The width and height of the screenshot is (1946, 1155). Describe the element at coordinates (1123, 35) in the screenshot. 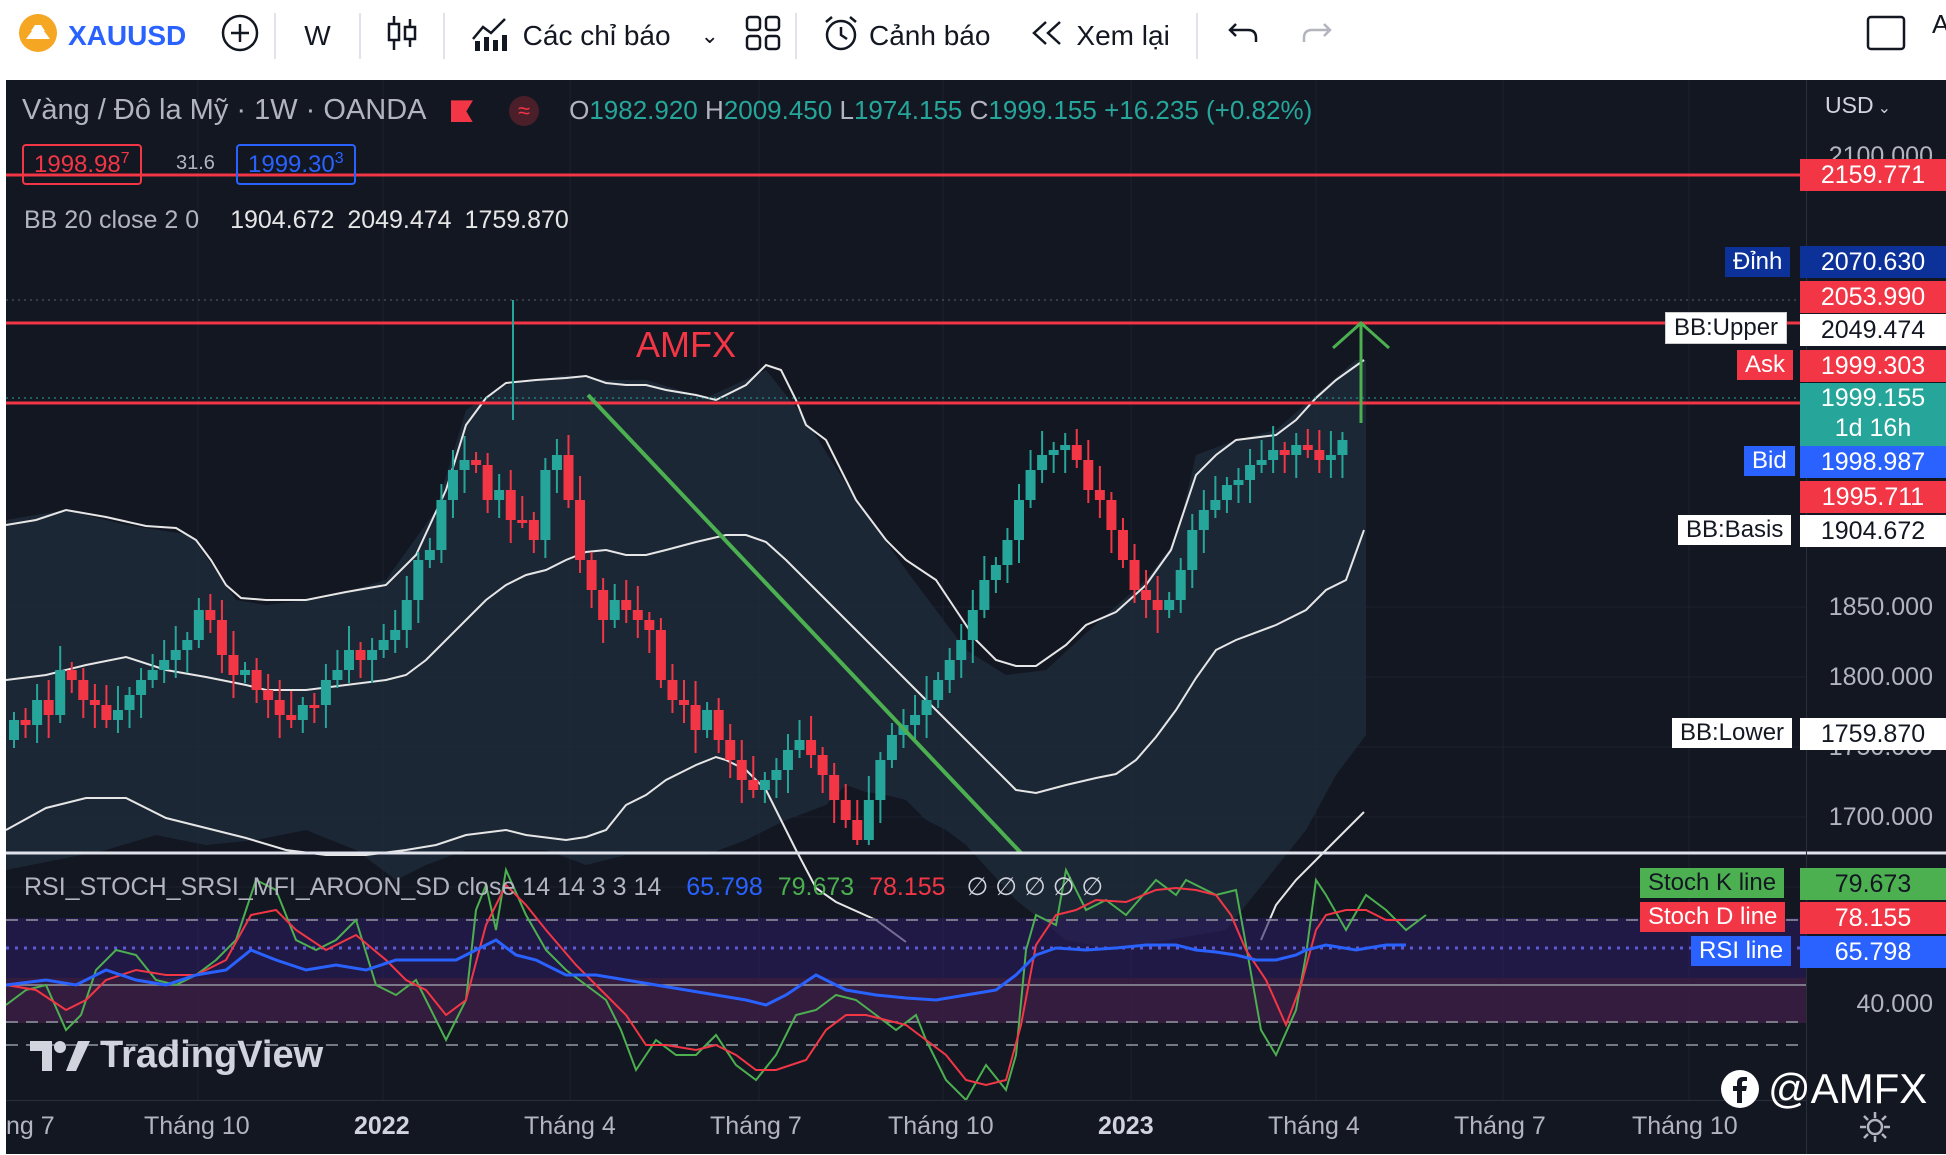

I see `replay-label: Xem lại` at that location.